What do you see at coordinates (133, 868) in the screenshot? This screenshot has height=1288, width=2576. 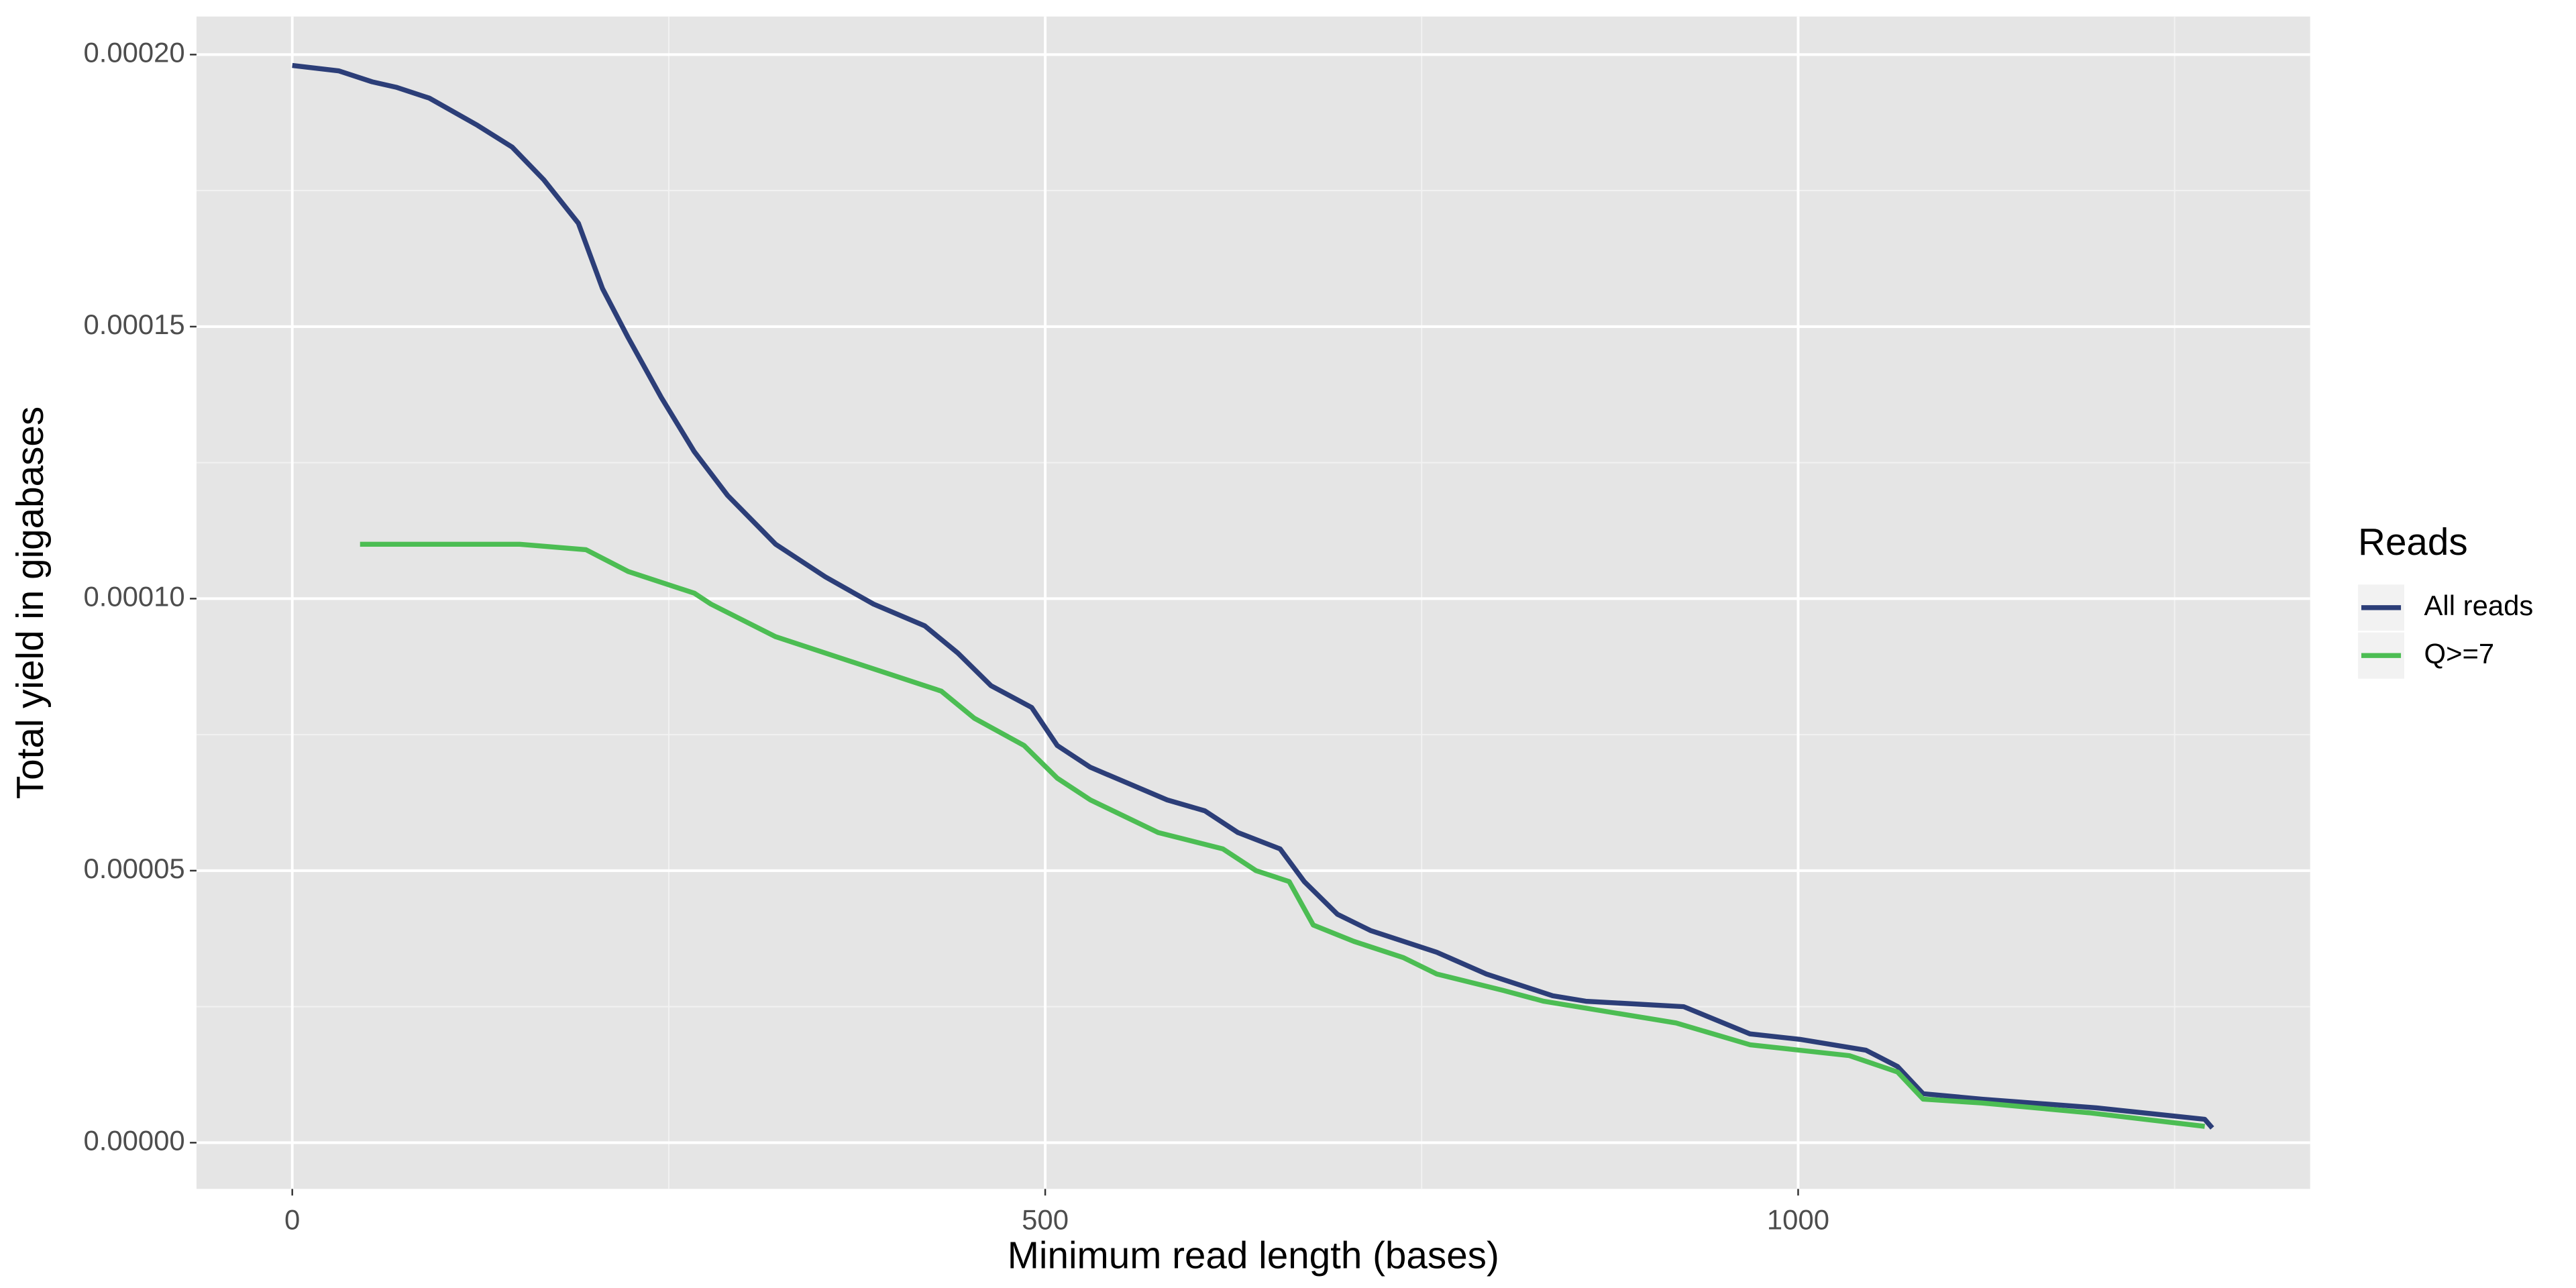 I see `y-tick-label: 0.00005` at bounding box center [133, 868].